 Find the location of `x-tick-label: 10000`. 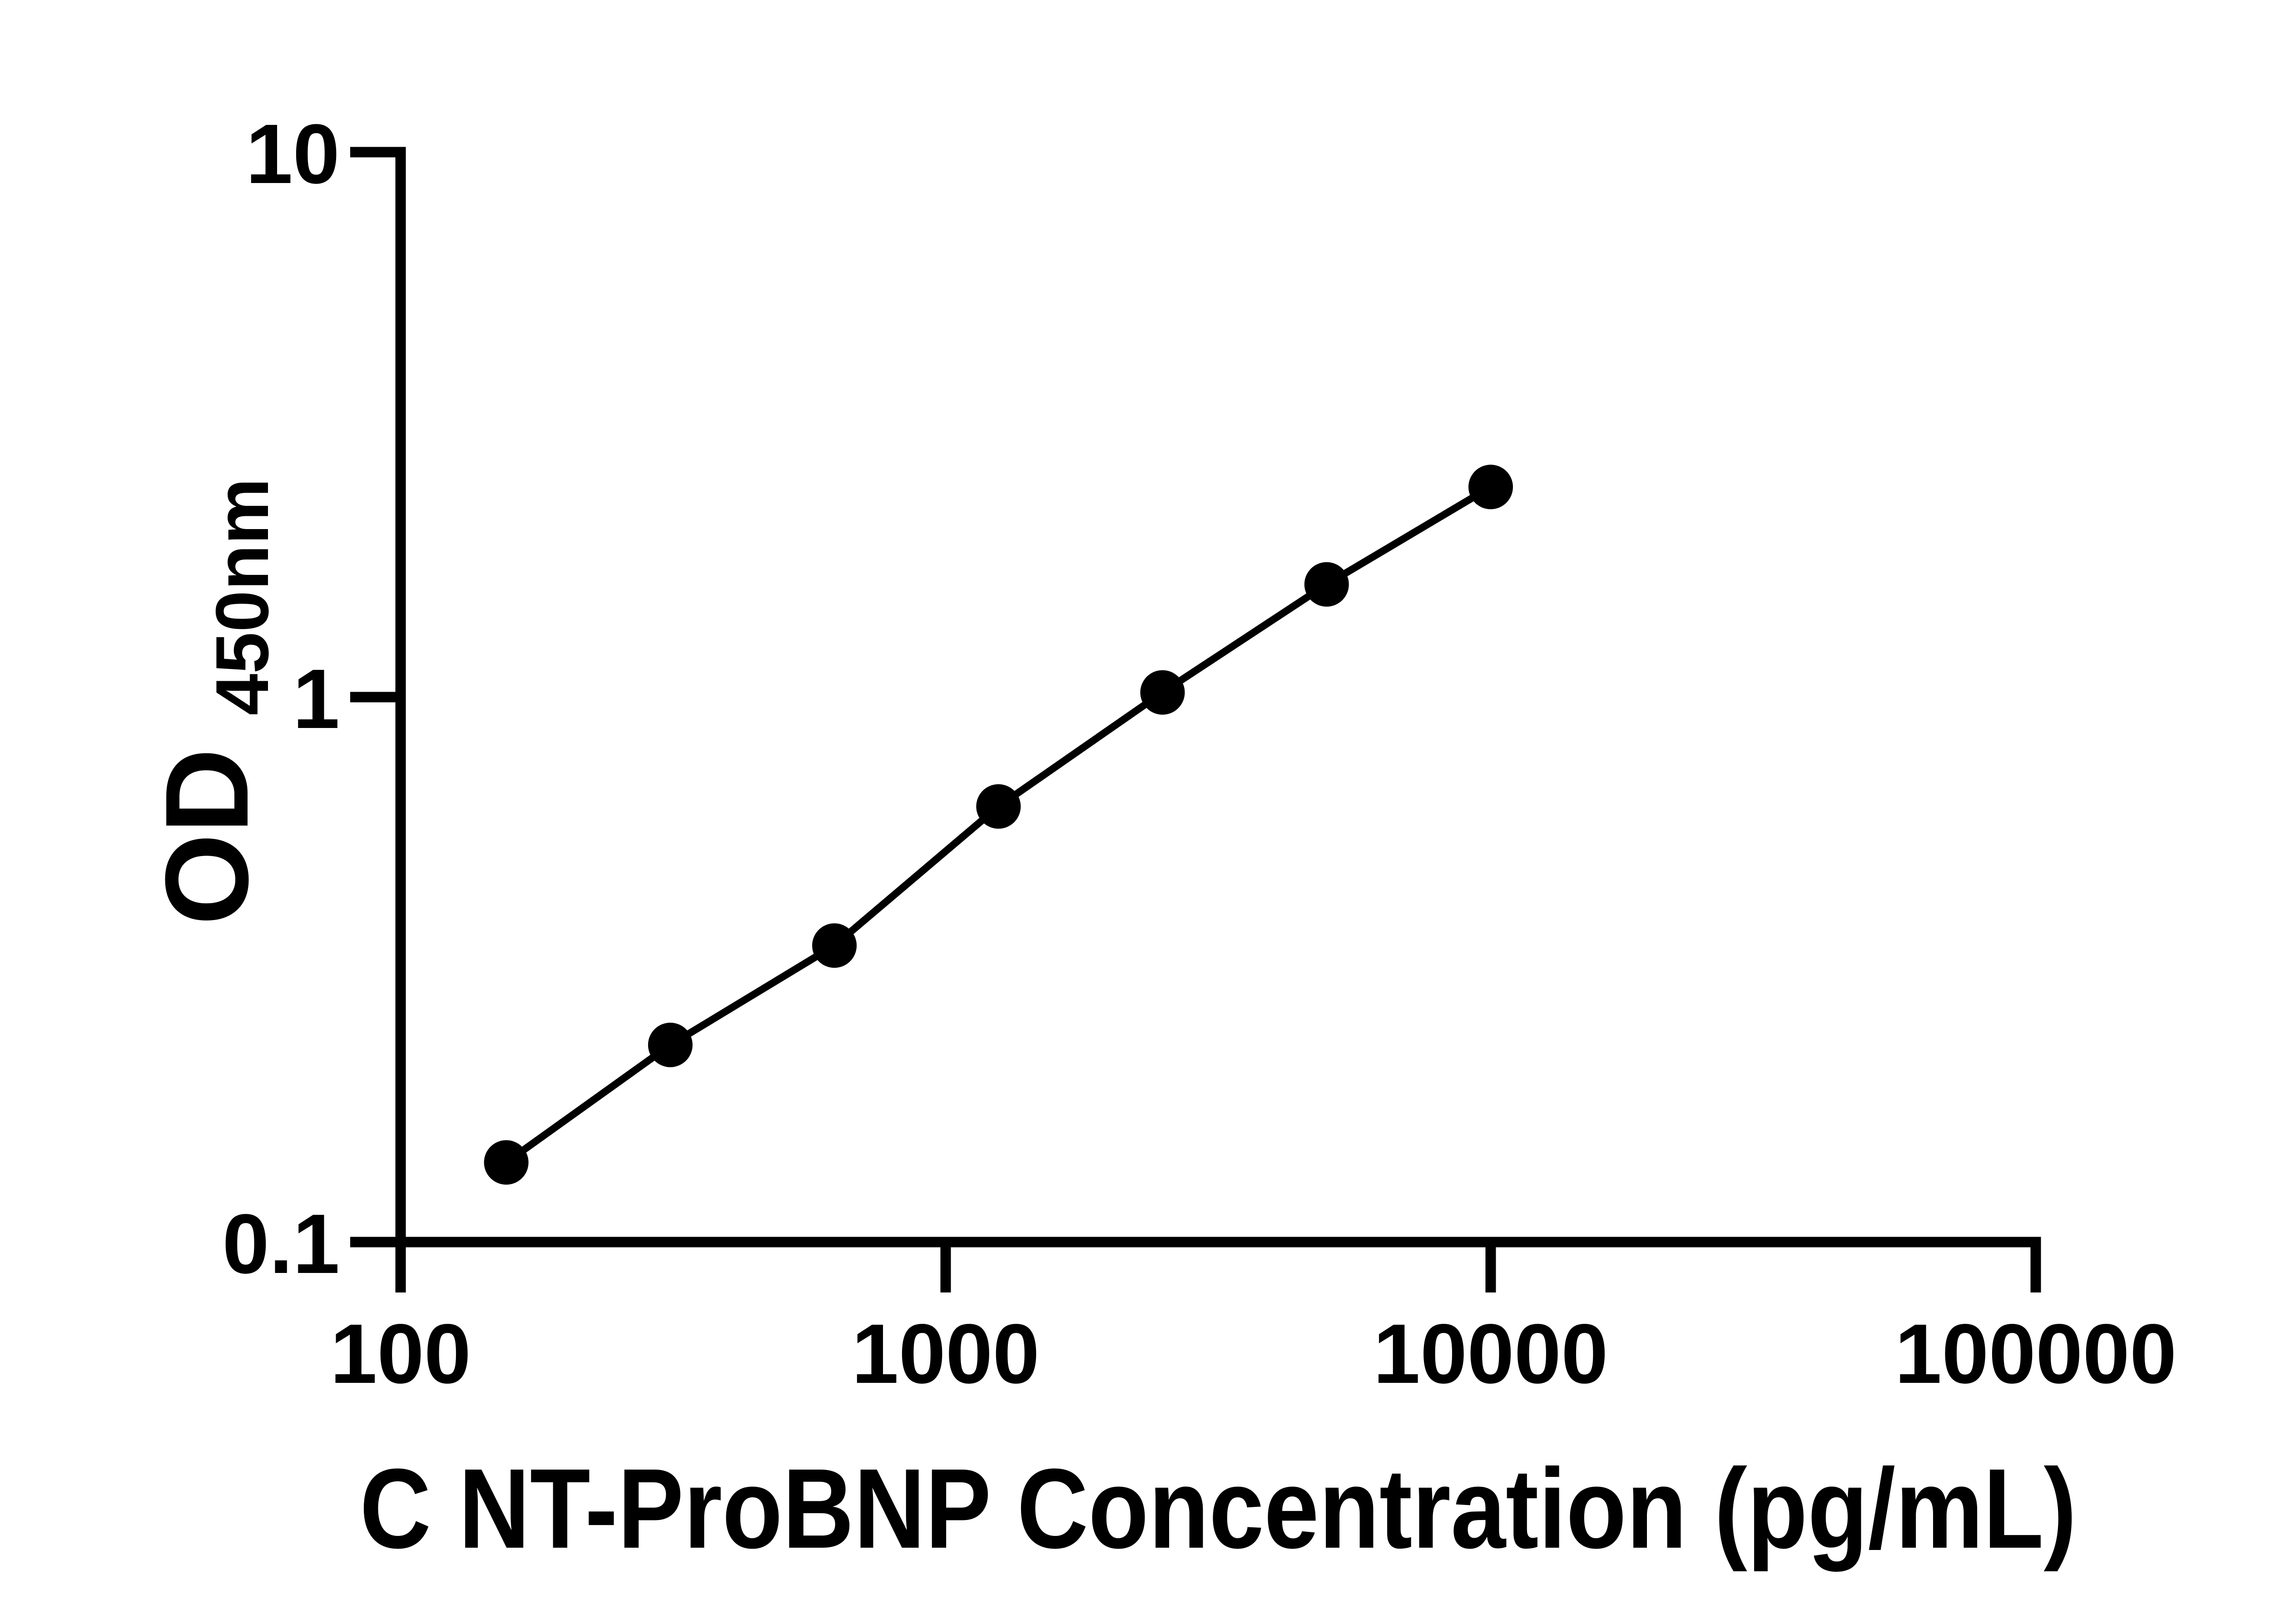

x-tick-label: 10000 is located at coordinates (1490, 1354).